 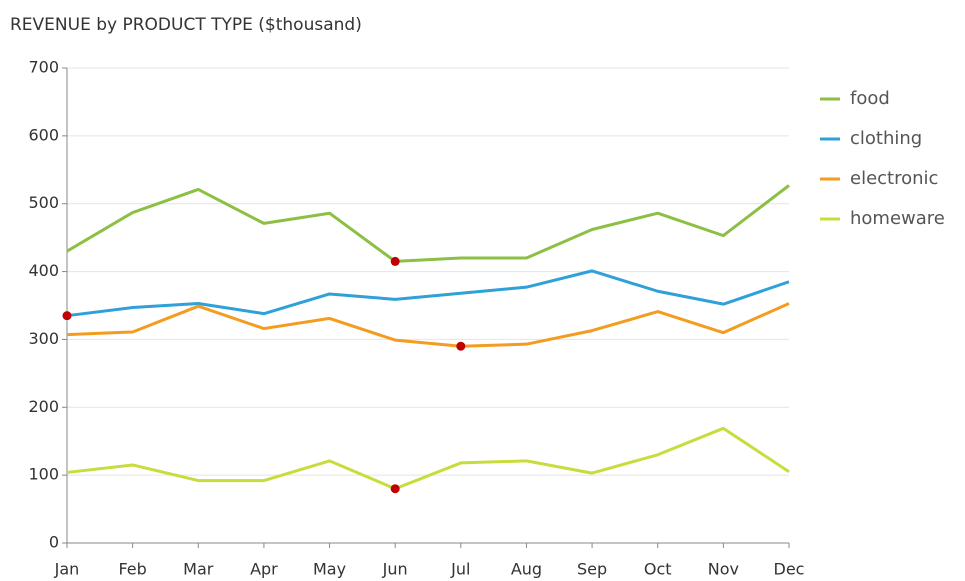 I want to click on y-tick-label: 600, so click(x=43, y=134).